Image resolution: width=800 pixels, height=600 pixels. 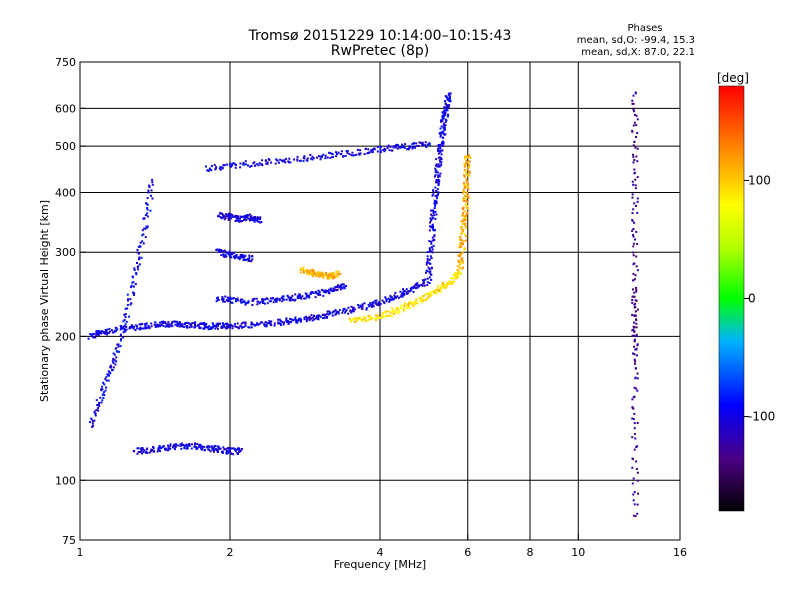 I want to click on y-tick-label: 750, so click(x=65, y=62).